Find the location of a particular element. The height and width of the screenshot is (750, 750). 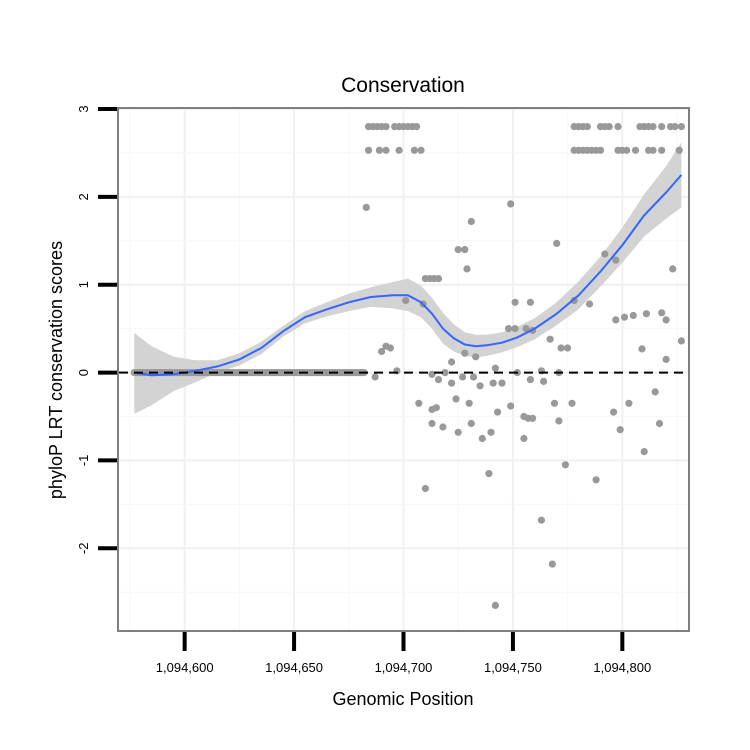

x-axis-title: Genomic Position is located at coordinates (402, 699).